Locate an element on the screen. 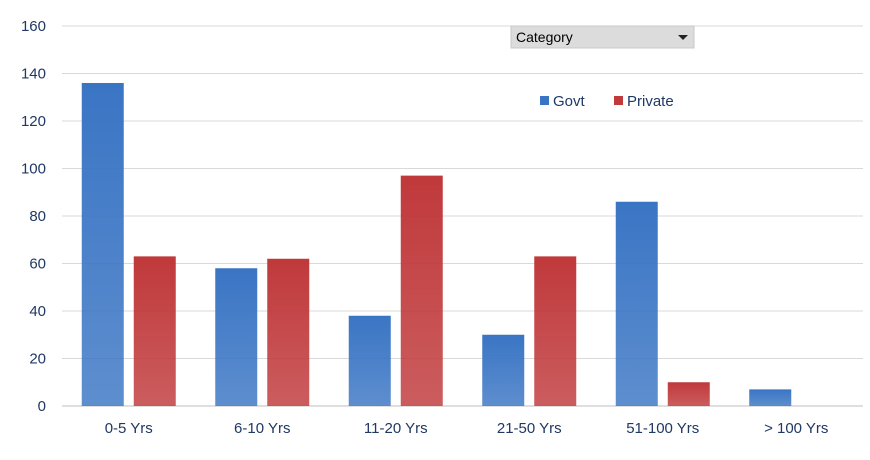 This screenshot has width=870, height=460. legend-swatch-private is located at coordinates (618, 100).